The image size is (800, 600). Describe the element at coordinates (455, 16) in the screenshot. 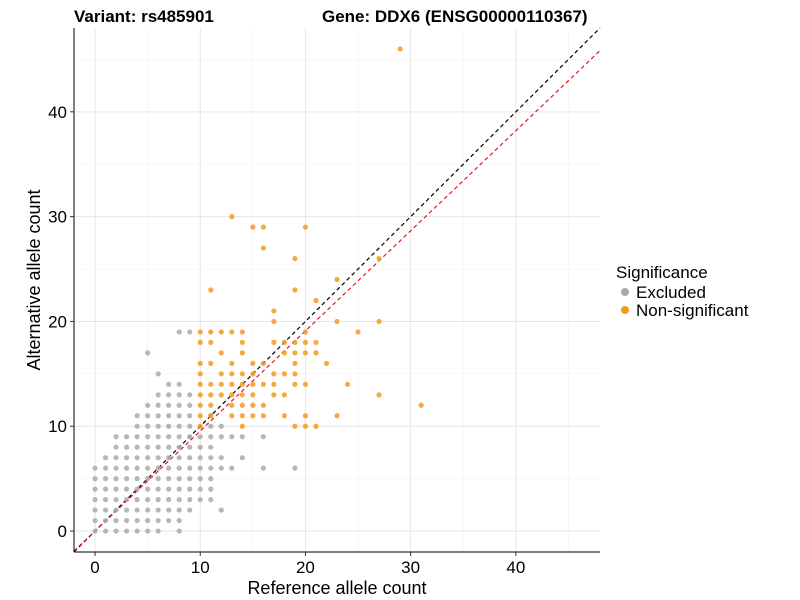

I see `title-gene: Gene: DDX6 (ENSG00000110367)` at that location.